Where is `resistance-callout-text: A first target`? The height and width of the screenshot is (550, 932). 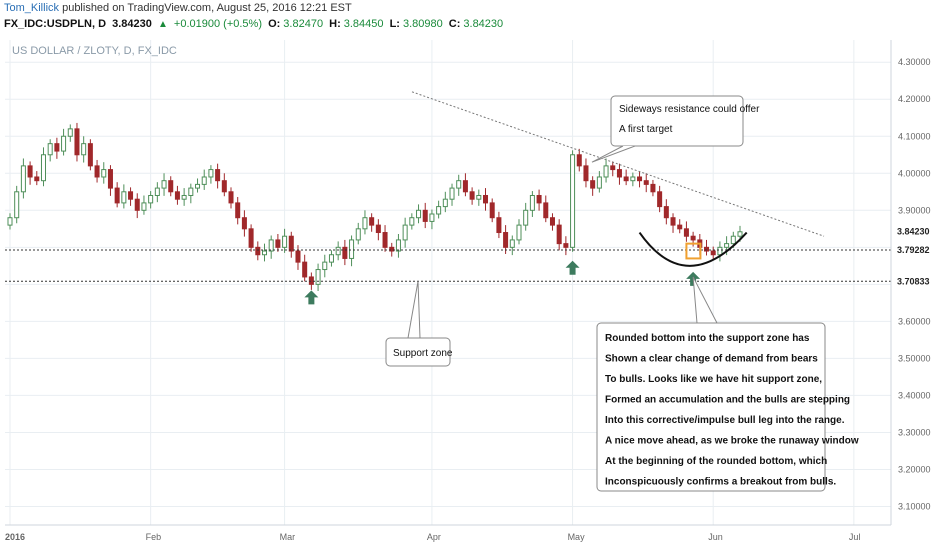 resistance-callout-text: A first target is located at coordinates (646, 129).